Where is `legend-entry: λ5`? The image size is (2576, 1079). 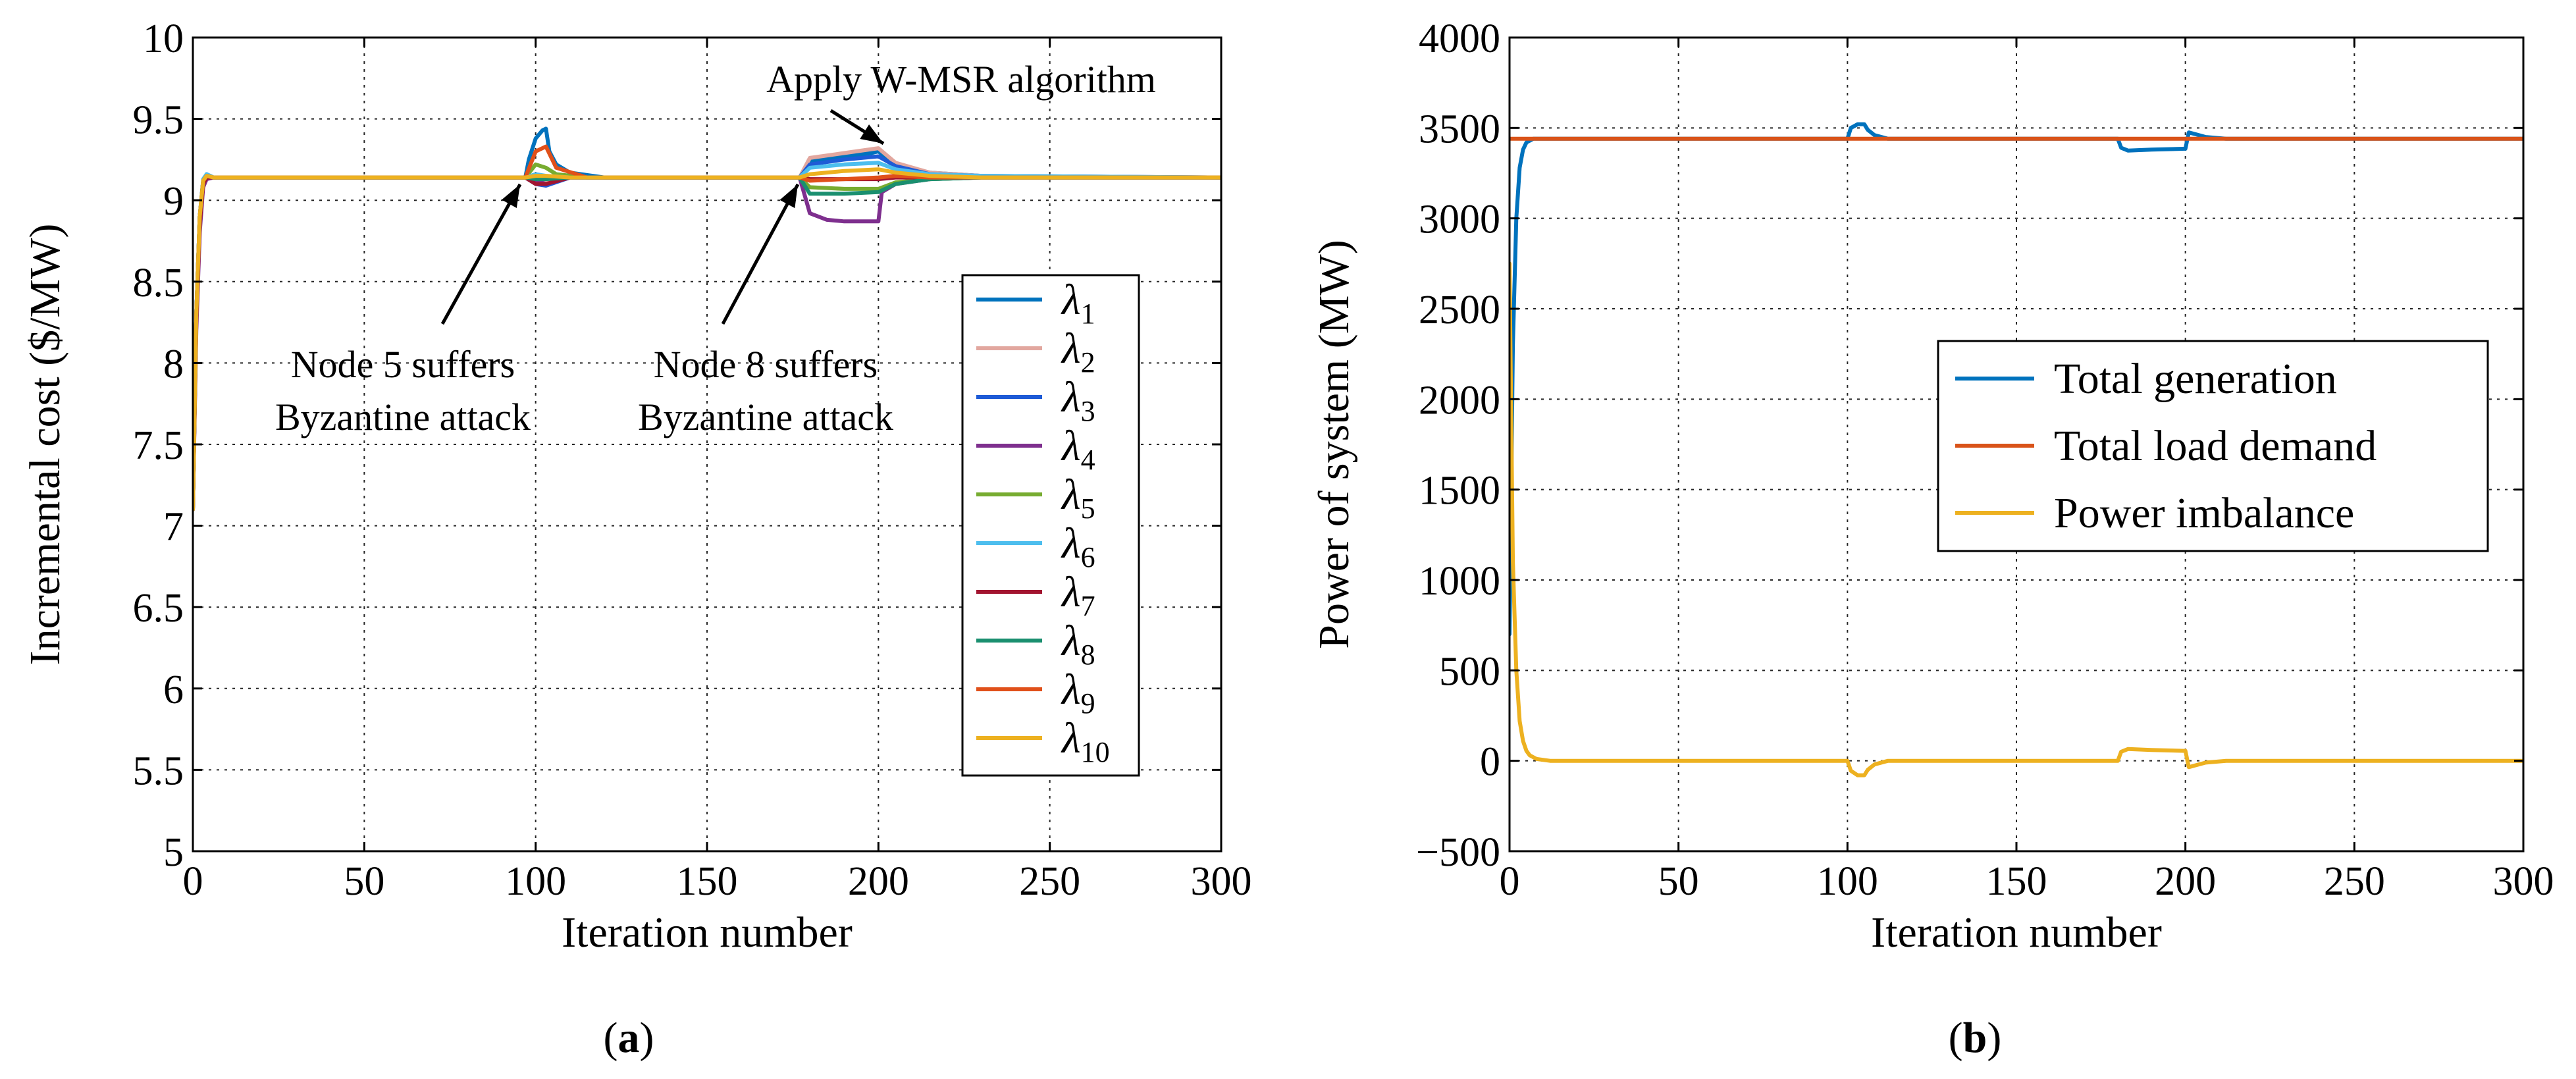
legend-entry: λ5 is located at coordinates (1078, 498).